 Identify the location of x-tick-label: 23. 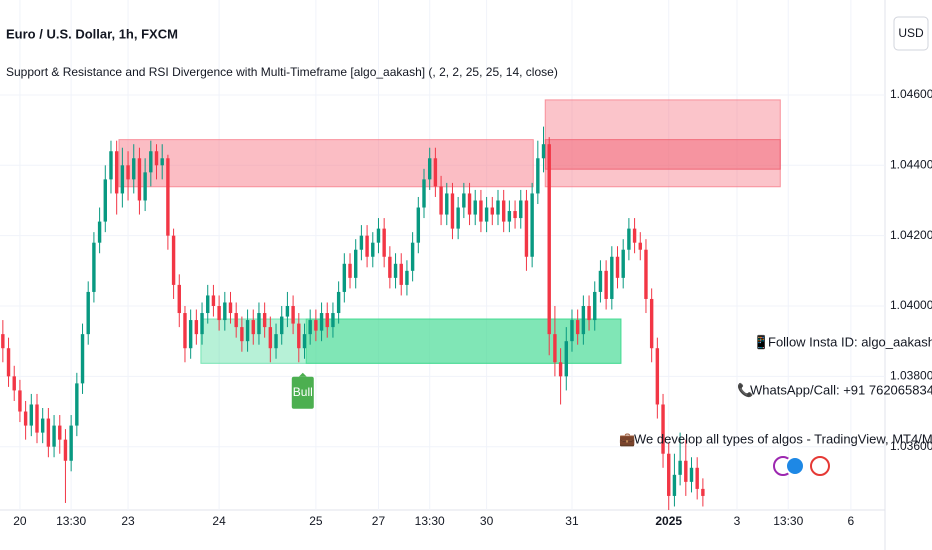
(128, 521).